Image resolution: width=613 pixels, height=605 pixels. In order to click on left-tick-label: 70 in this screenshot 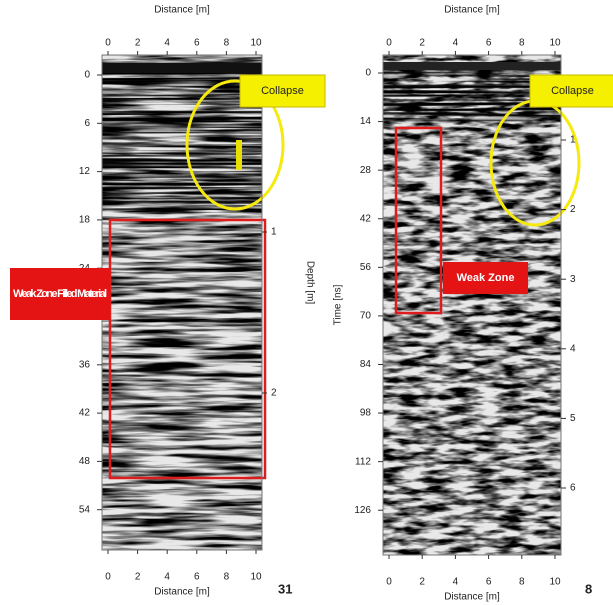, I will do `click(366, 316)`.